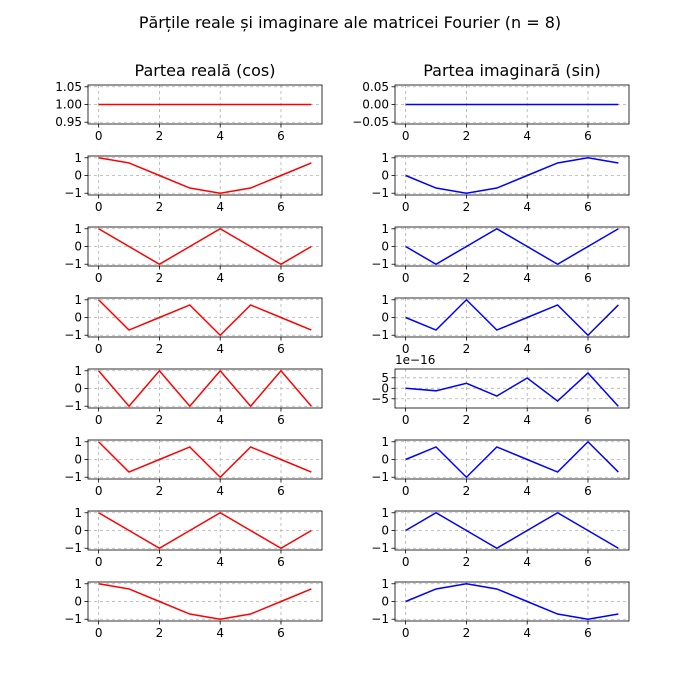  Describe the element at coordinates (500, 324) in the screenshot. I see `imag-subplot-3: 0 2 4 6 −1 0 1` at that location.